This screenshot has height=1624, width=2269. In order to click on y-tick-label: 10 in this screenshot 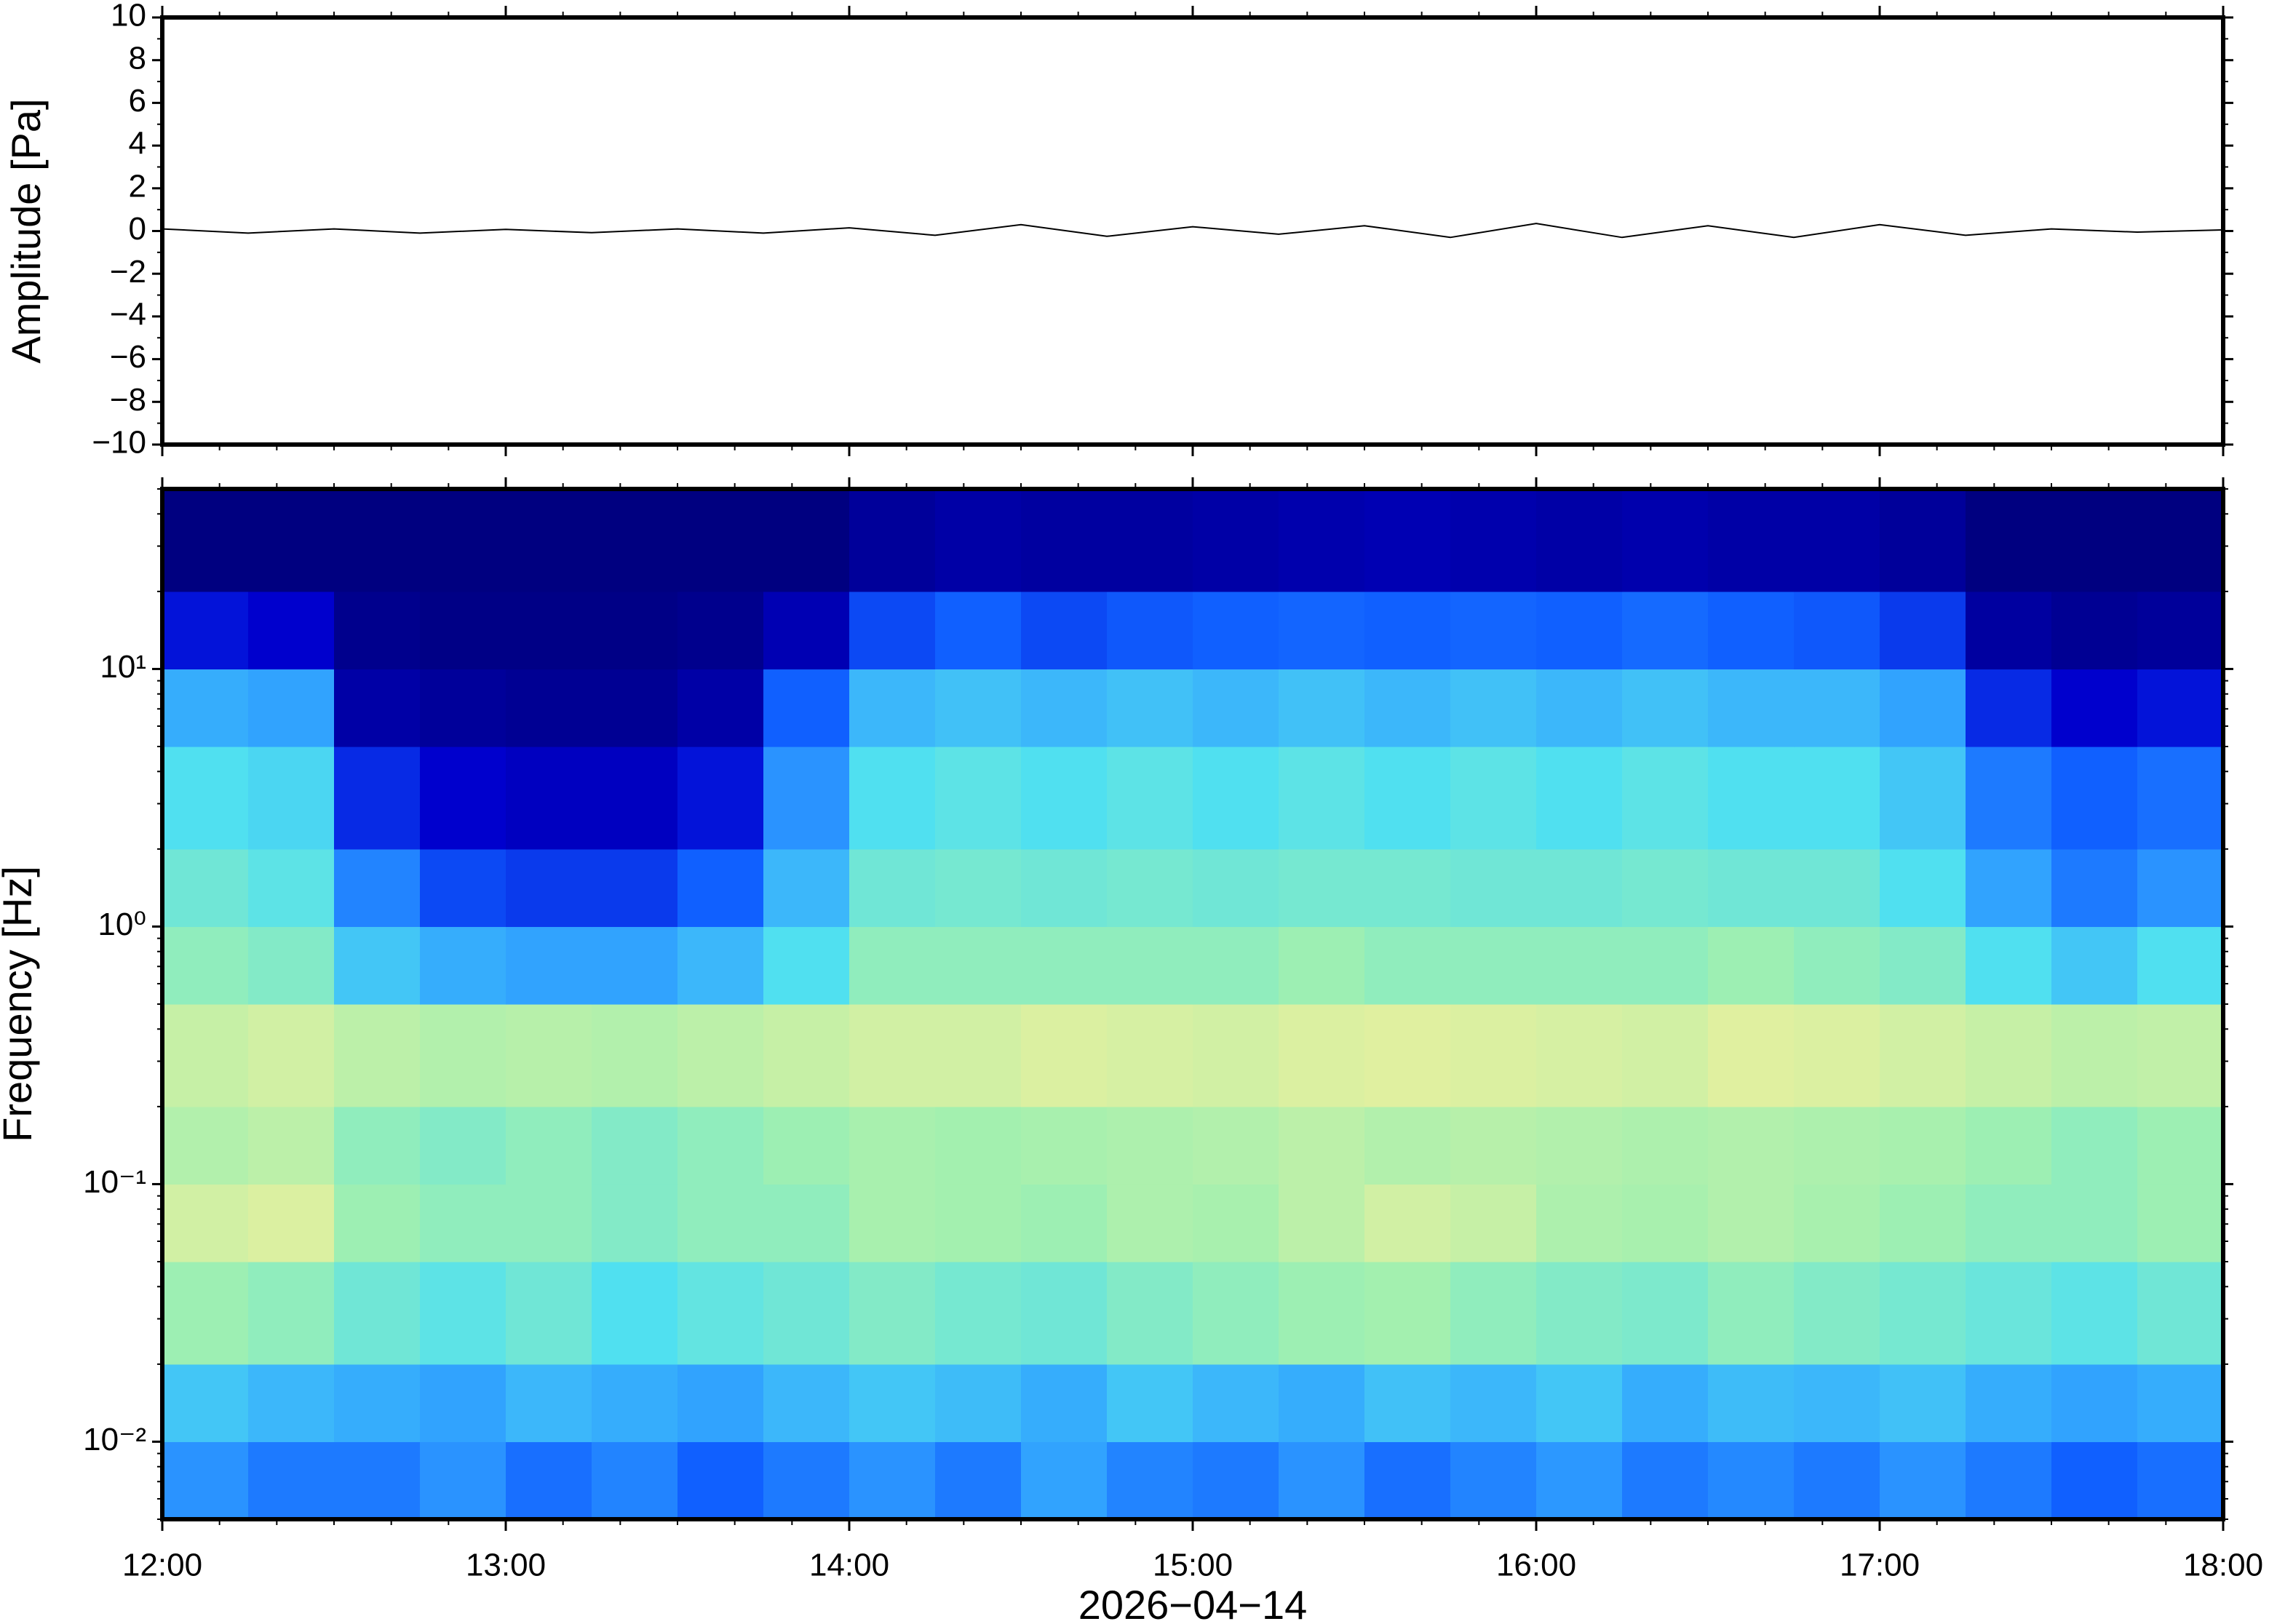, I will do `click(128, 16)`.